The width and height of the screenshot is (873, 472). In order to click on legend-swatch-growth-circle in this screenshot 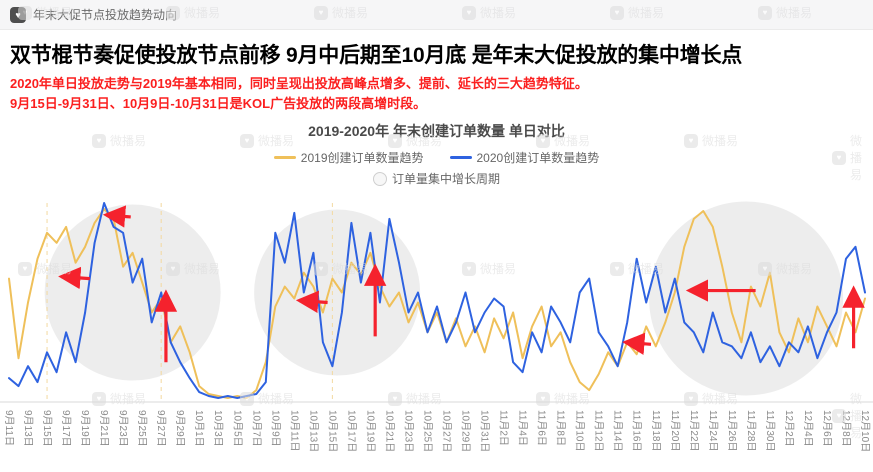, I will do `click(379, 178)`.